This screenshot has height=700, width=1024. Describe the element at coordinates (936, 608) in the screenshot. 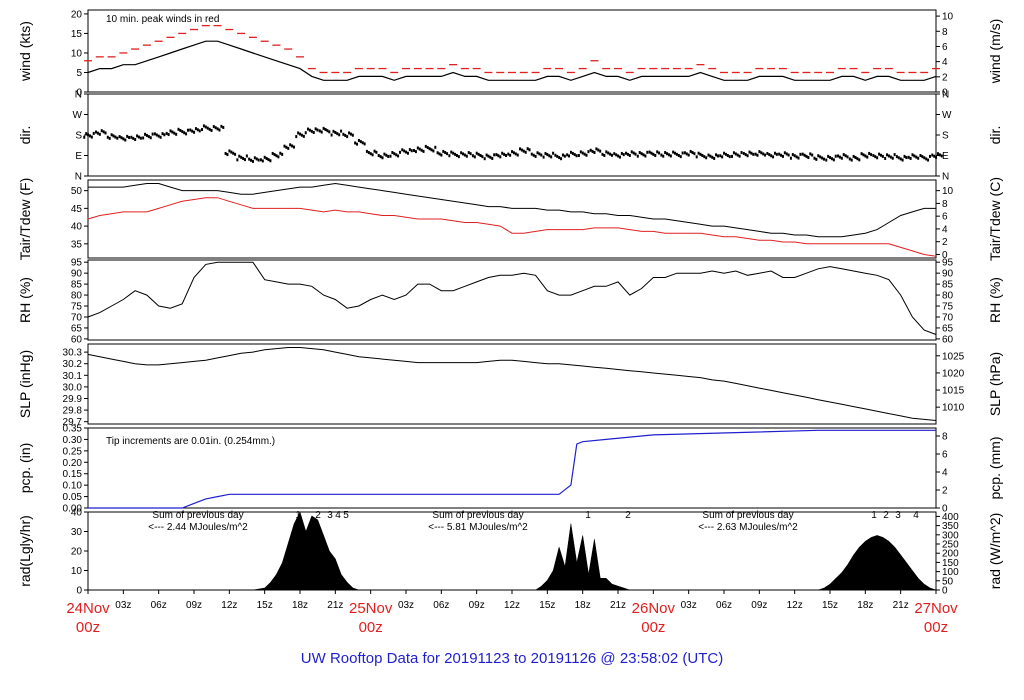

I see `x-day-label: 27Nov` at that location.